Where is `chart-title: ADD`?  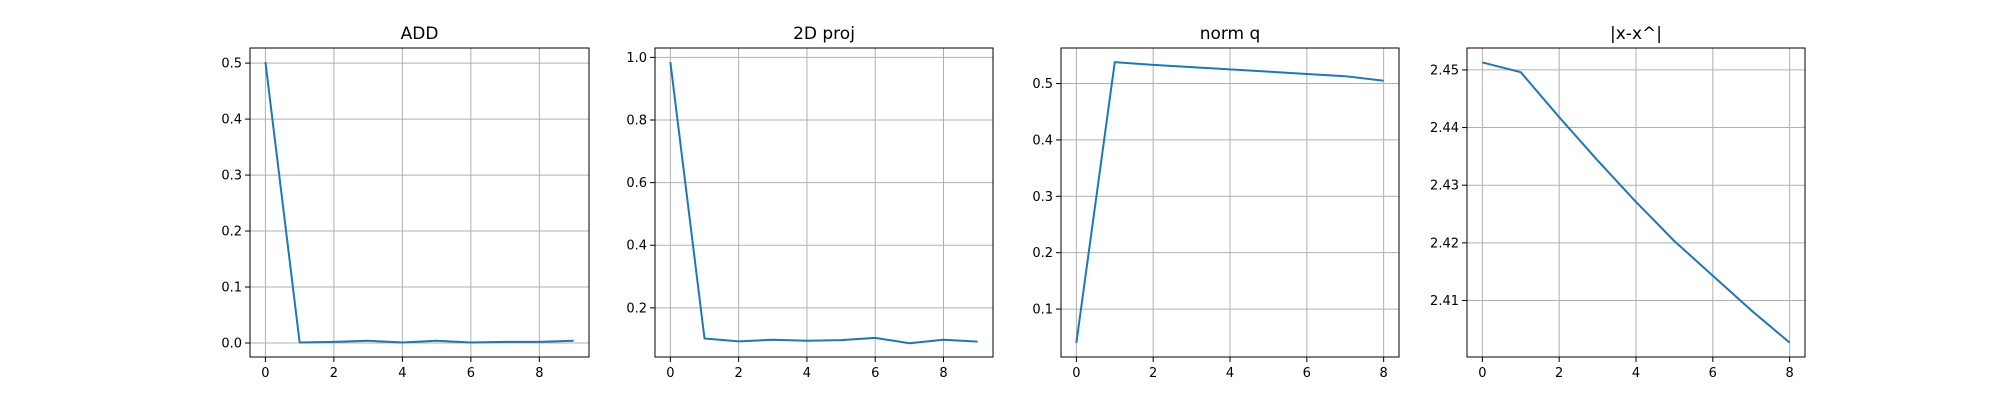
chart-title: ADD is located at coordinates (420, 34).